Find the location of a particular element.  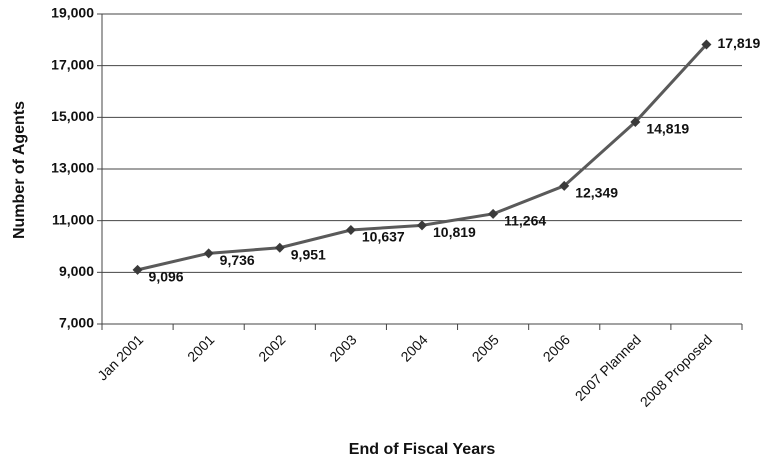

data-label: 12,349 is located at coordinates (596, 193).